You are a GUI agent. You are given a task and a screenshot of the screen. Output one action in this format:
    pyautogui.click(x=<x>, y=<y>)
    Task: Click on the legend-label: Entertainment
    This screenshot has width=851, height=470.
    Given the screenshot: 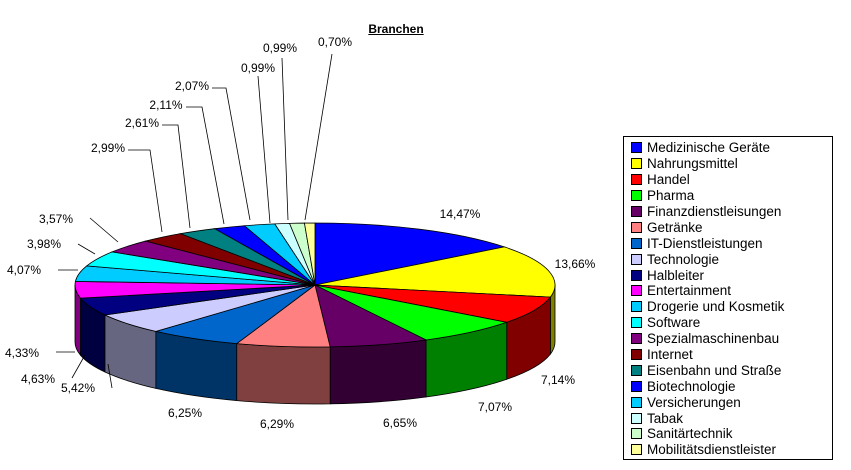 What is the action you would take?
    pyautogui.click(x=689, y=291)
    